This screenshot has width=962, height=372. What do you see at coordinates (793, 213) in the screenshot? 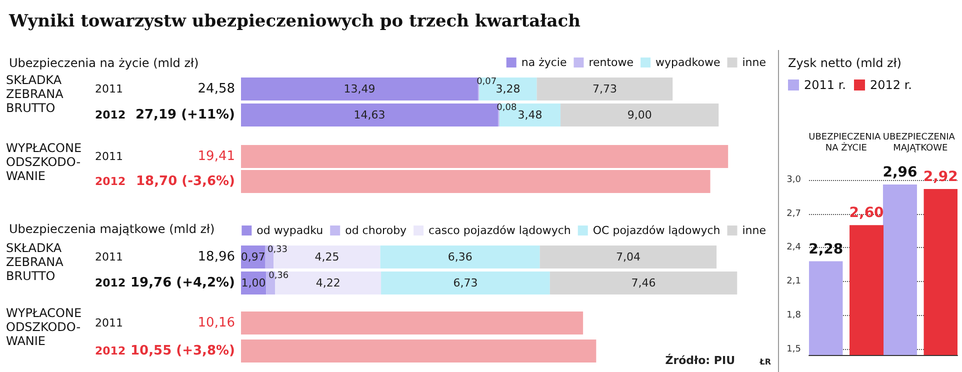
I see `y-tick-label: 2,7` at bounding box center [793, 213].